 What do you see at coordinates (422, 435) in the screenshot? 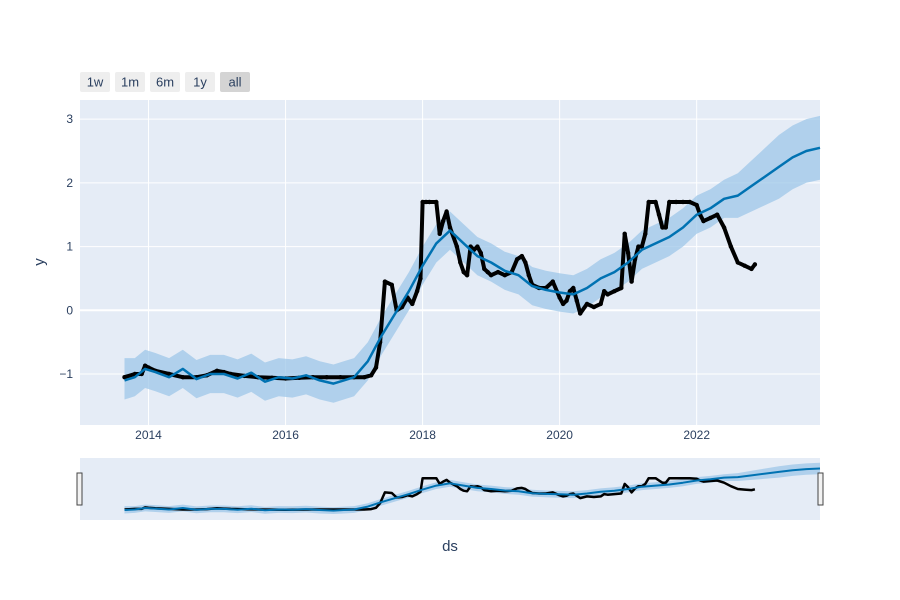
I see `x-tick-label: 2018` at bounding box center [422, 435].